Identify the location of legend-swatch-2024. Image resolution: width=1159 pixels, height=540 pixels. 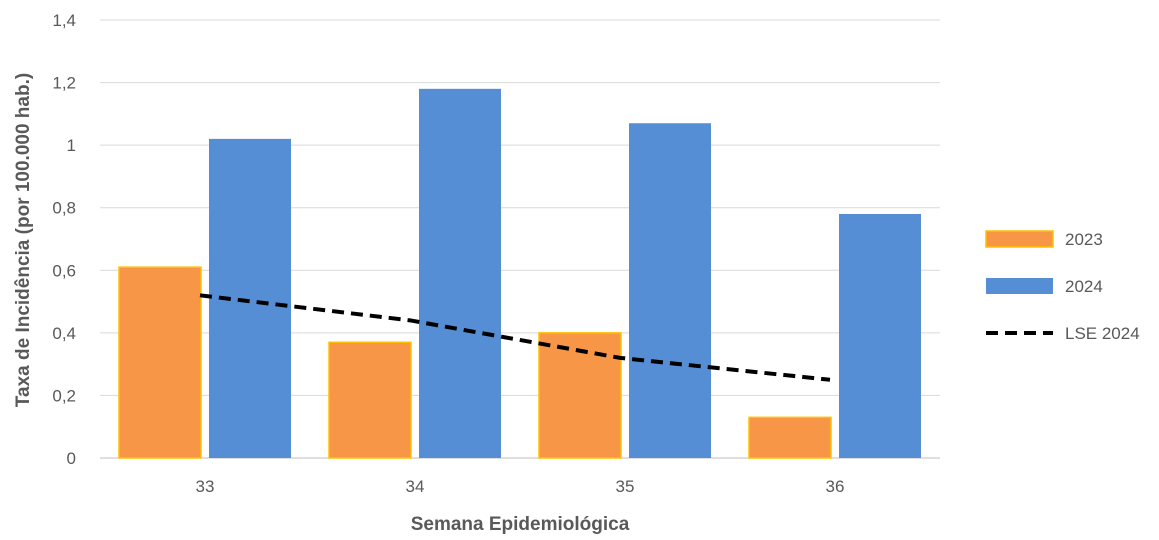
(1019, 286).